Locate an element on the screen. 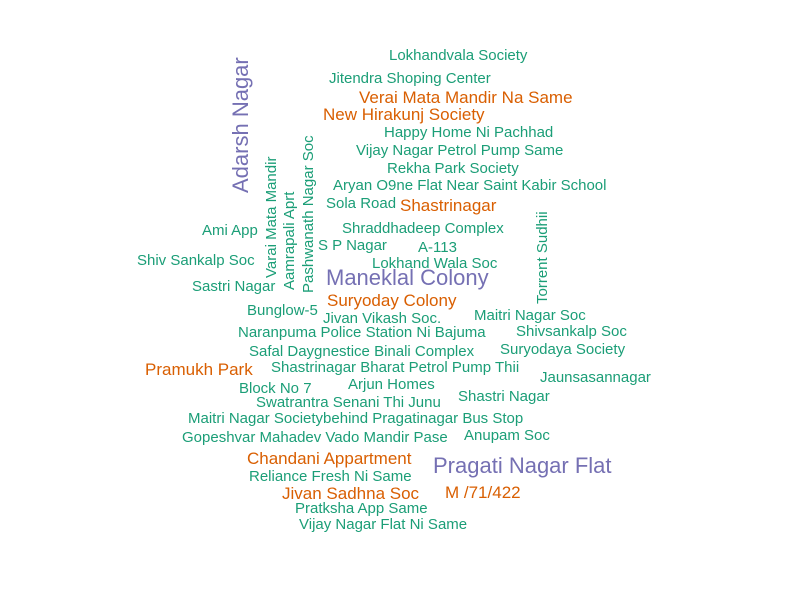  word-45: Varai Mata Mandir is located at coordinates (271, 217).